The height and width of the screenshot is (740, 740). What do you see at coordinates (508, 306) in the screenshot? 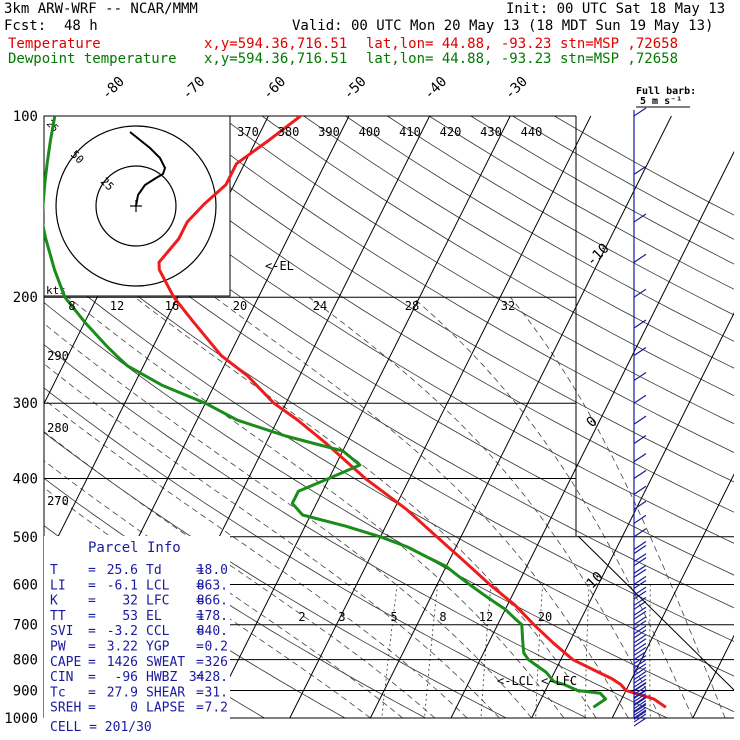
I see `mixing-ratio-label: 32` at bounding box center [508, 306].